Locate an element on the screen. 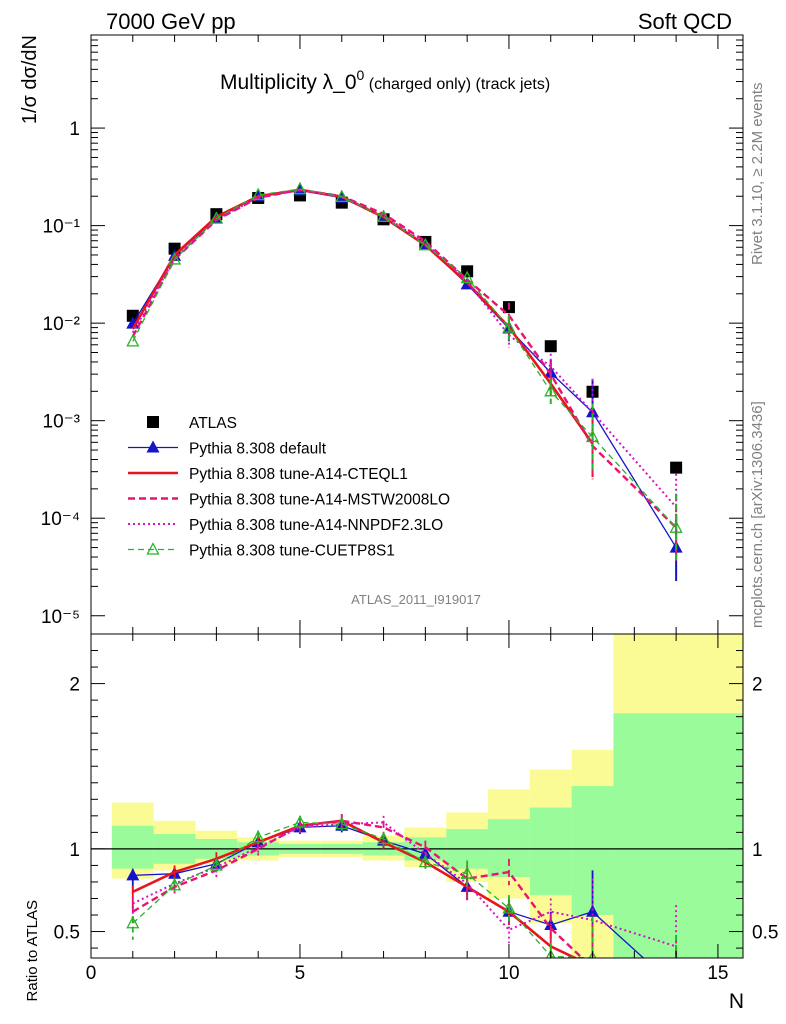  ratio-y-axis-label: Ratio to ATLAS is located at coordinates (32, 950).